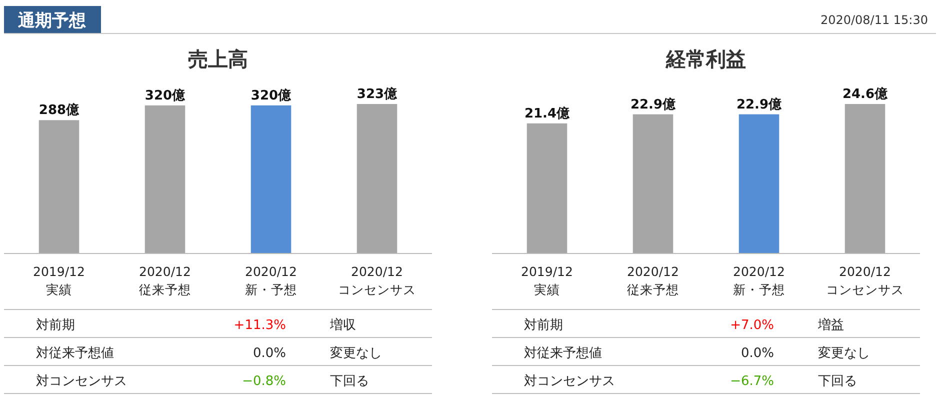 This screenshot has height=399, width=940. Describe the element at coordinates (218, 59) in the screenshot. I see `chart-title: 売上高` at that location.